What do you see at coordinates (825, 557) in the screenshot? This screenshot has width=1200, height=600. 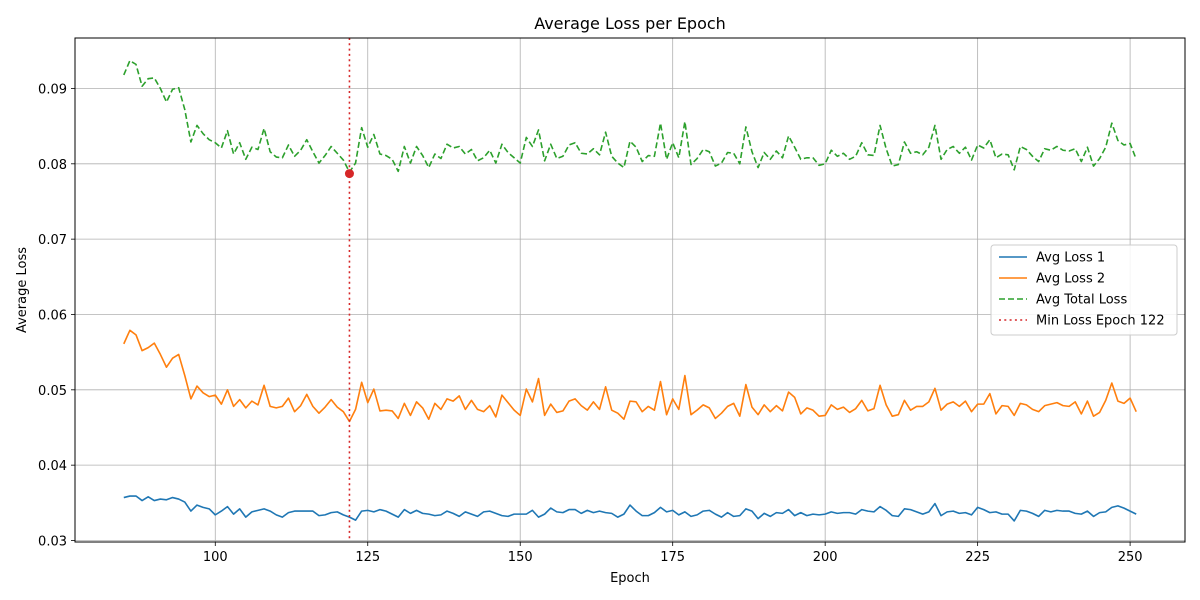 I see `x-tick-label: 200` at bounding box center [825, 557].